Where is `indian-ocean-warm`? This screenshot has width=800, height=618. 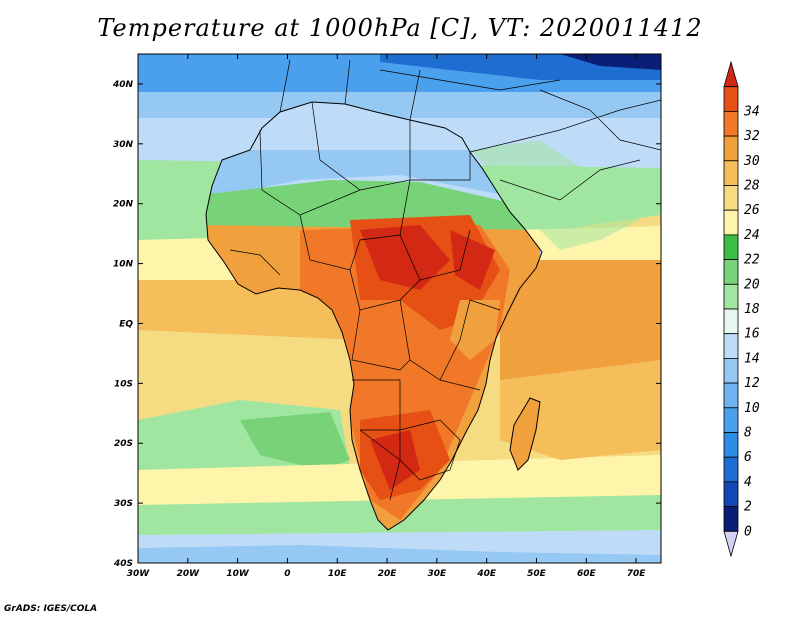 indian-ocean-warm is located at coordinates (580, 410).